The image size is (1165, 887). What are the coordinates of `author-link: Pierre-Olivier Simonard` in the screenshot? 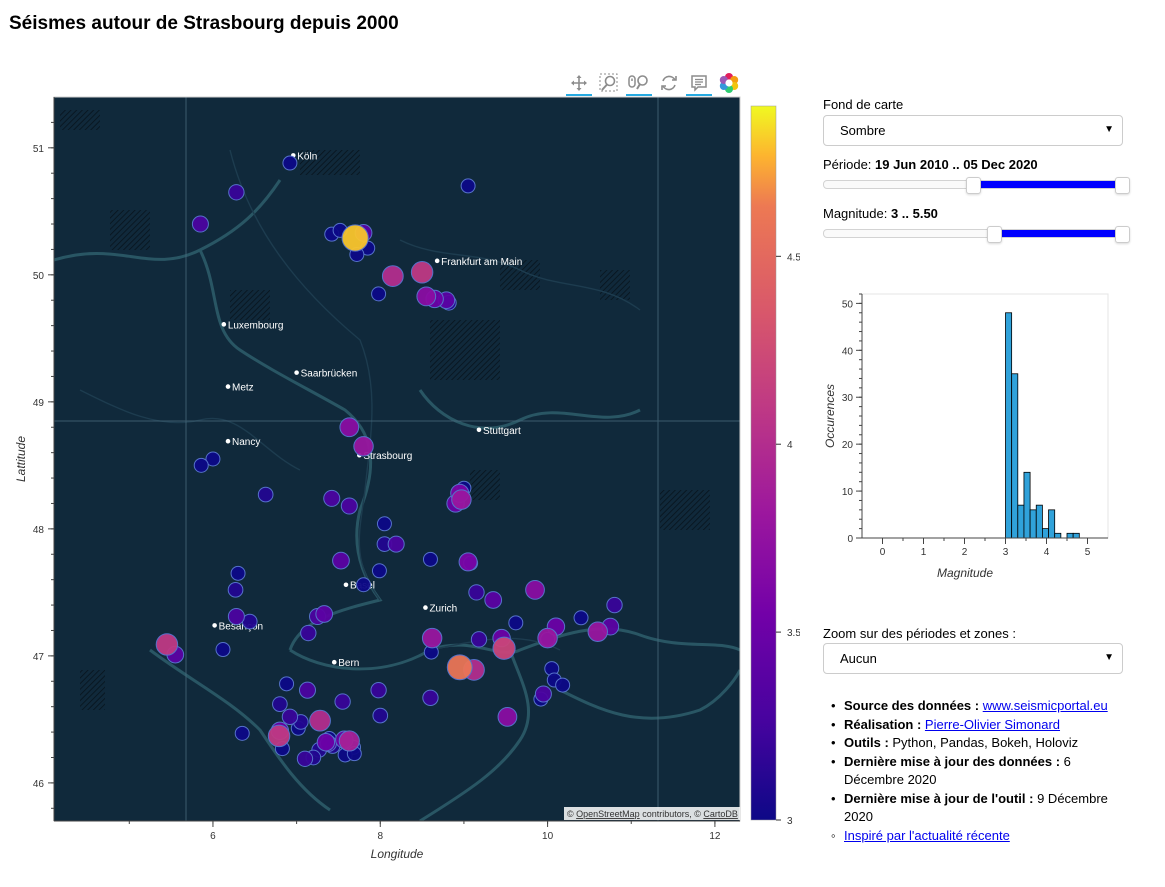 It's located at (992, 724).